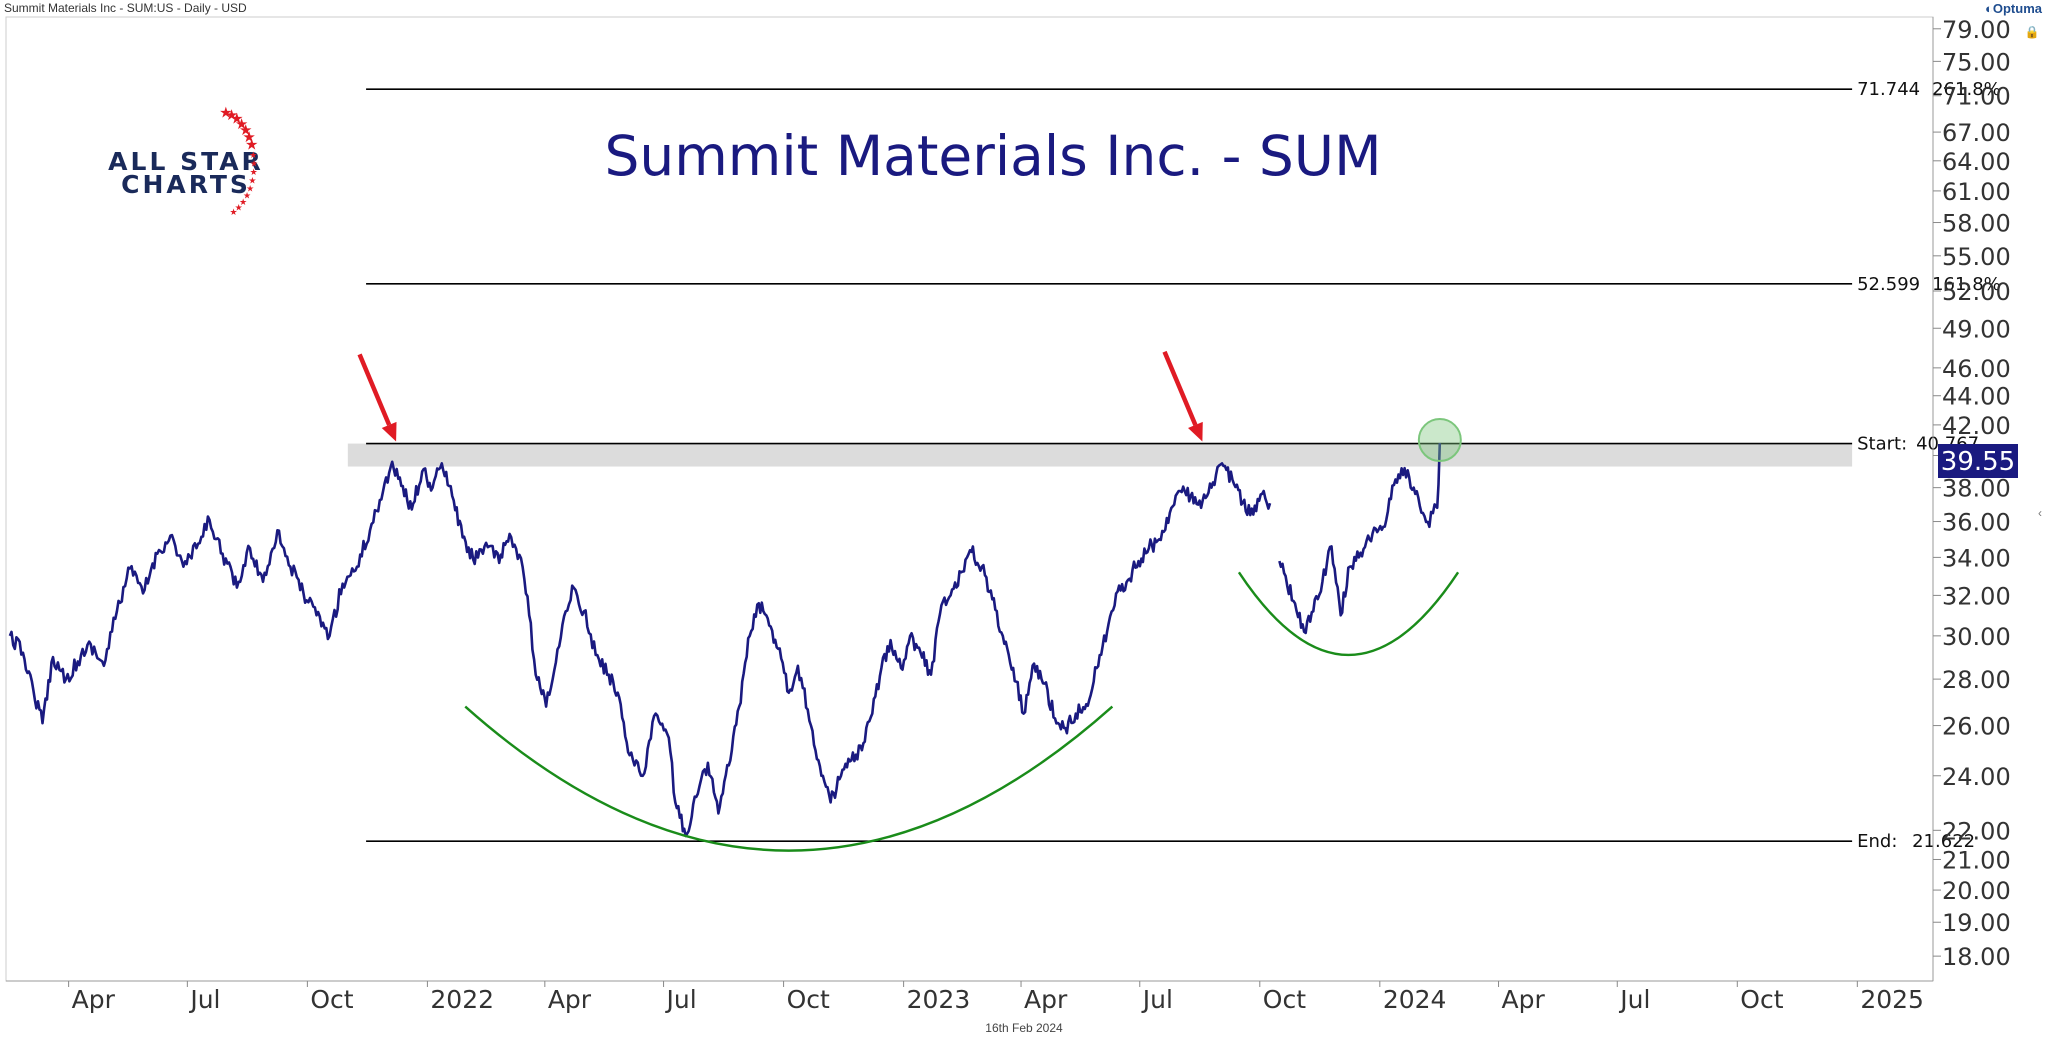  Describe the element at coordinates (780, 396) in the screenshot. I see `resistance-arrows` at that location.